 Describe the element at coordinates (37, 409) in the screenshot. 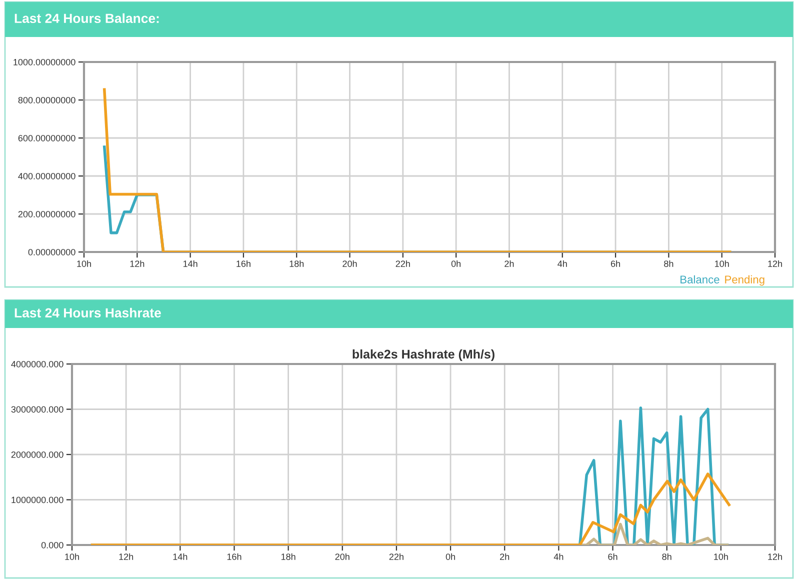

I see `y-tick-label: 3000000.000` at that location.